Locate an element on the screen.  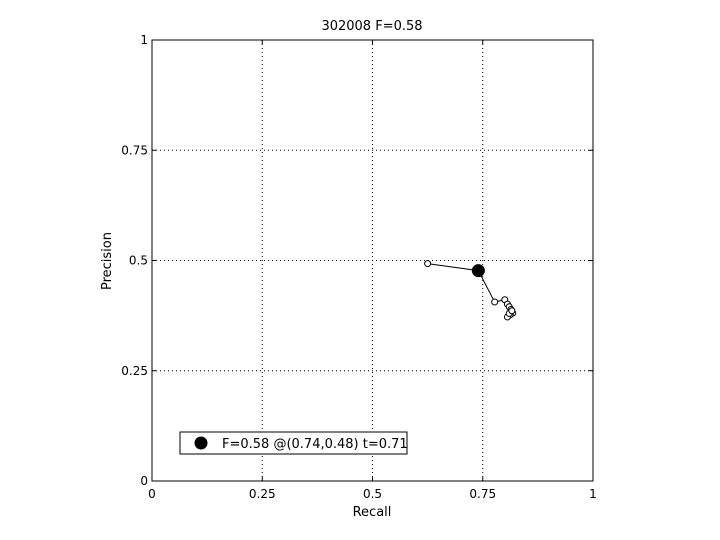
x-tick-label: 0.75 is located at coordinates (482, 494).